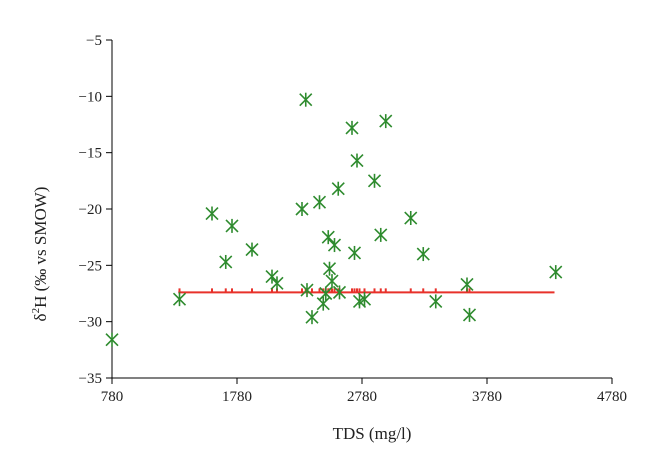 The image size is (660, 473). What do you see at coordinates (487, 397) in the screenshot?
I see `x-tick-label: 3780` at bounding box center [487, 397].